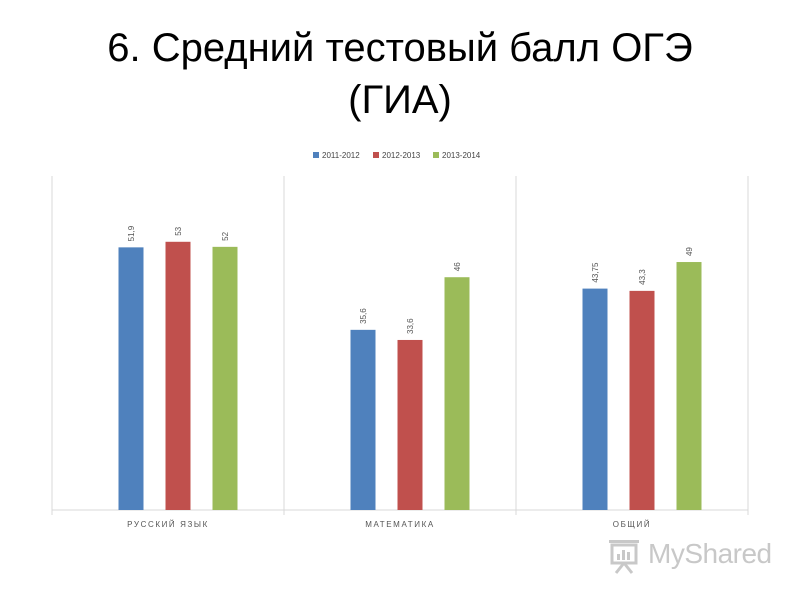 Image resolution: width=800 pixels, height=600 pixels. I want to click on data-label: 49, so click(689, 251).